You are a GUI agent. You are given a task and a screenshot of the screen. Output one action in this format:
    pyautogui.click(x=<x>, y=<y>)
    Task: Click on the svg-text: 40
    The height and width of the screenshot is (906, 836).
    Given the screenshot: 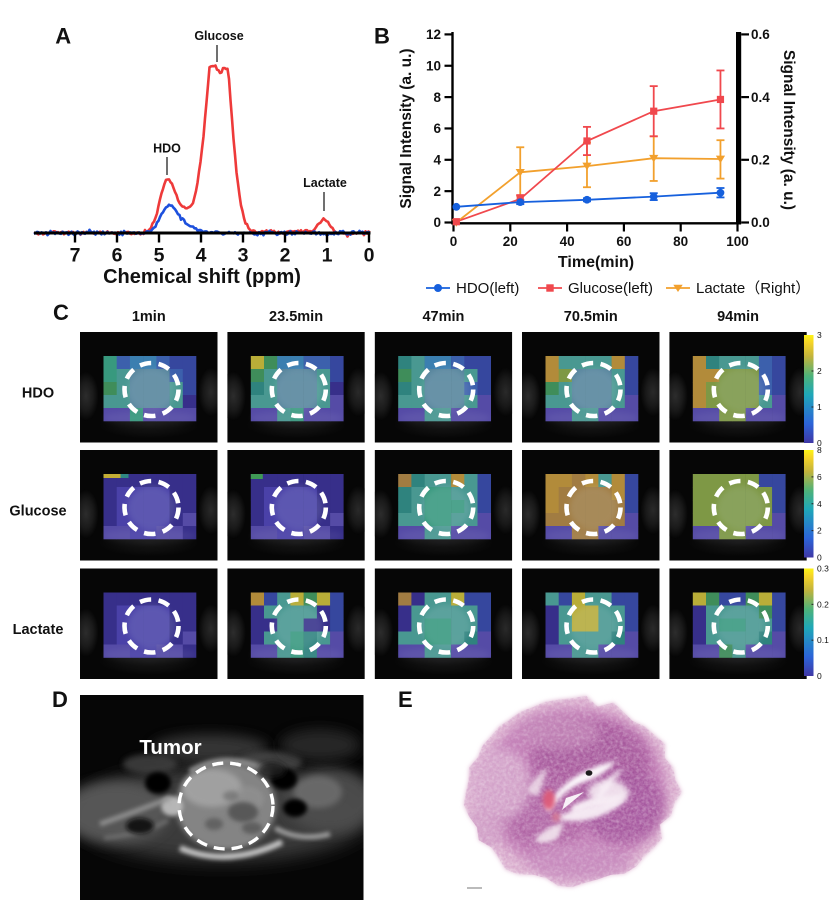 What is the action you would take?
    pyautogui.click(x=567, y=241)
    